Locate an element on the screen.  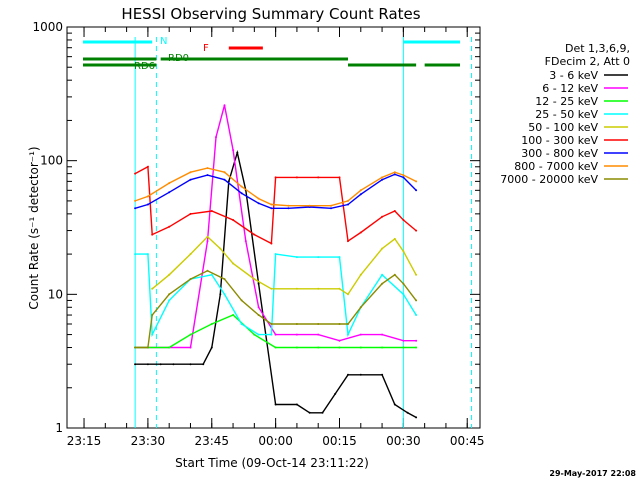
x-tick-label: 23:30 is located at coordinates (148, 441).